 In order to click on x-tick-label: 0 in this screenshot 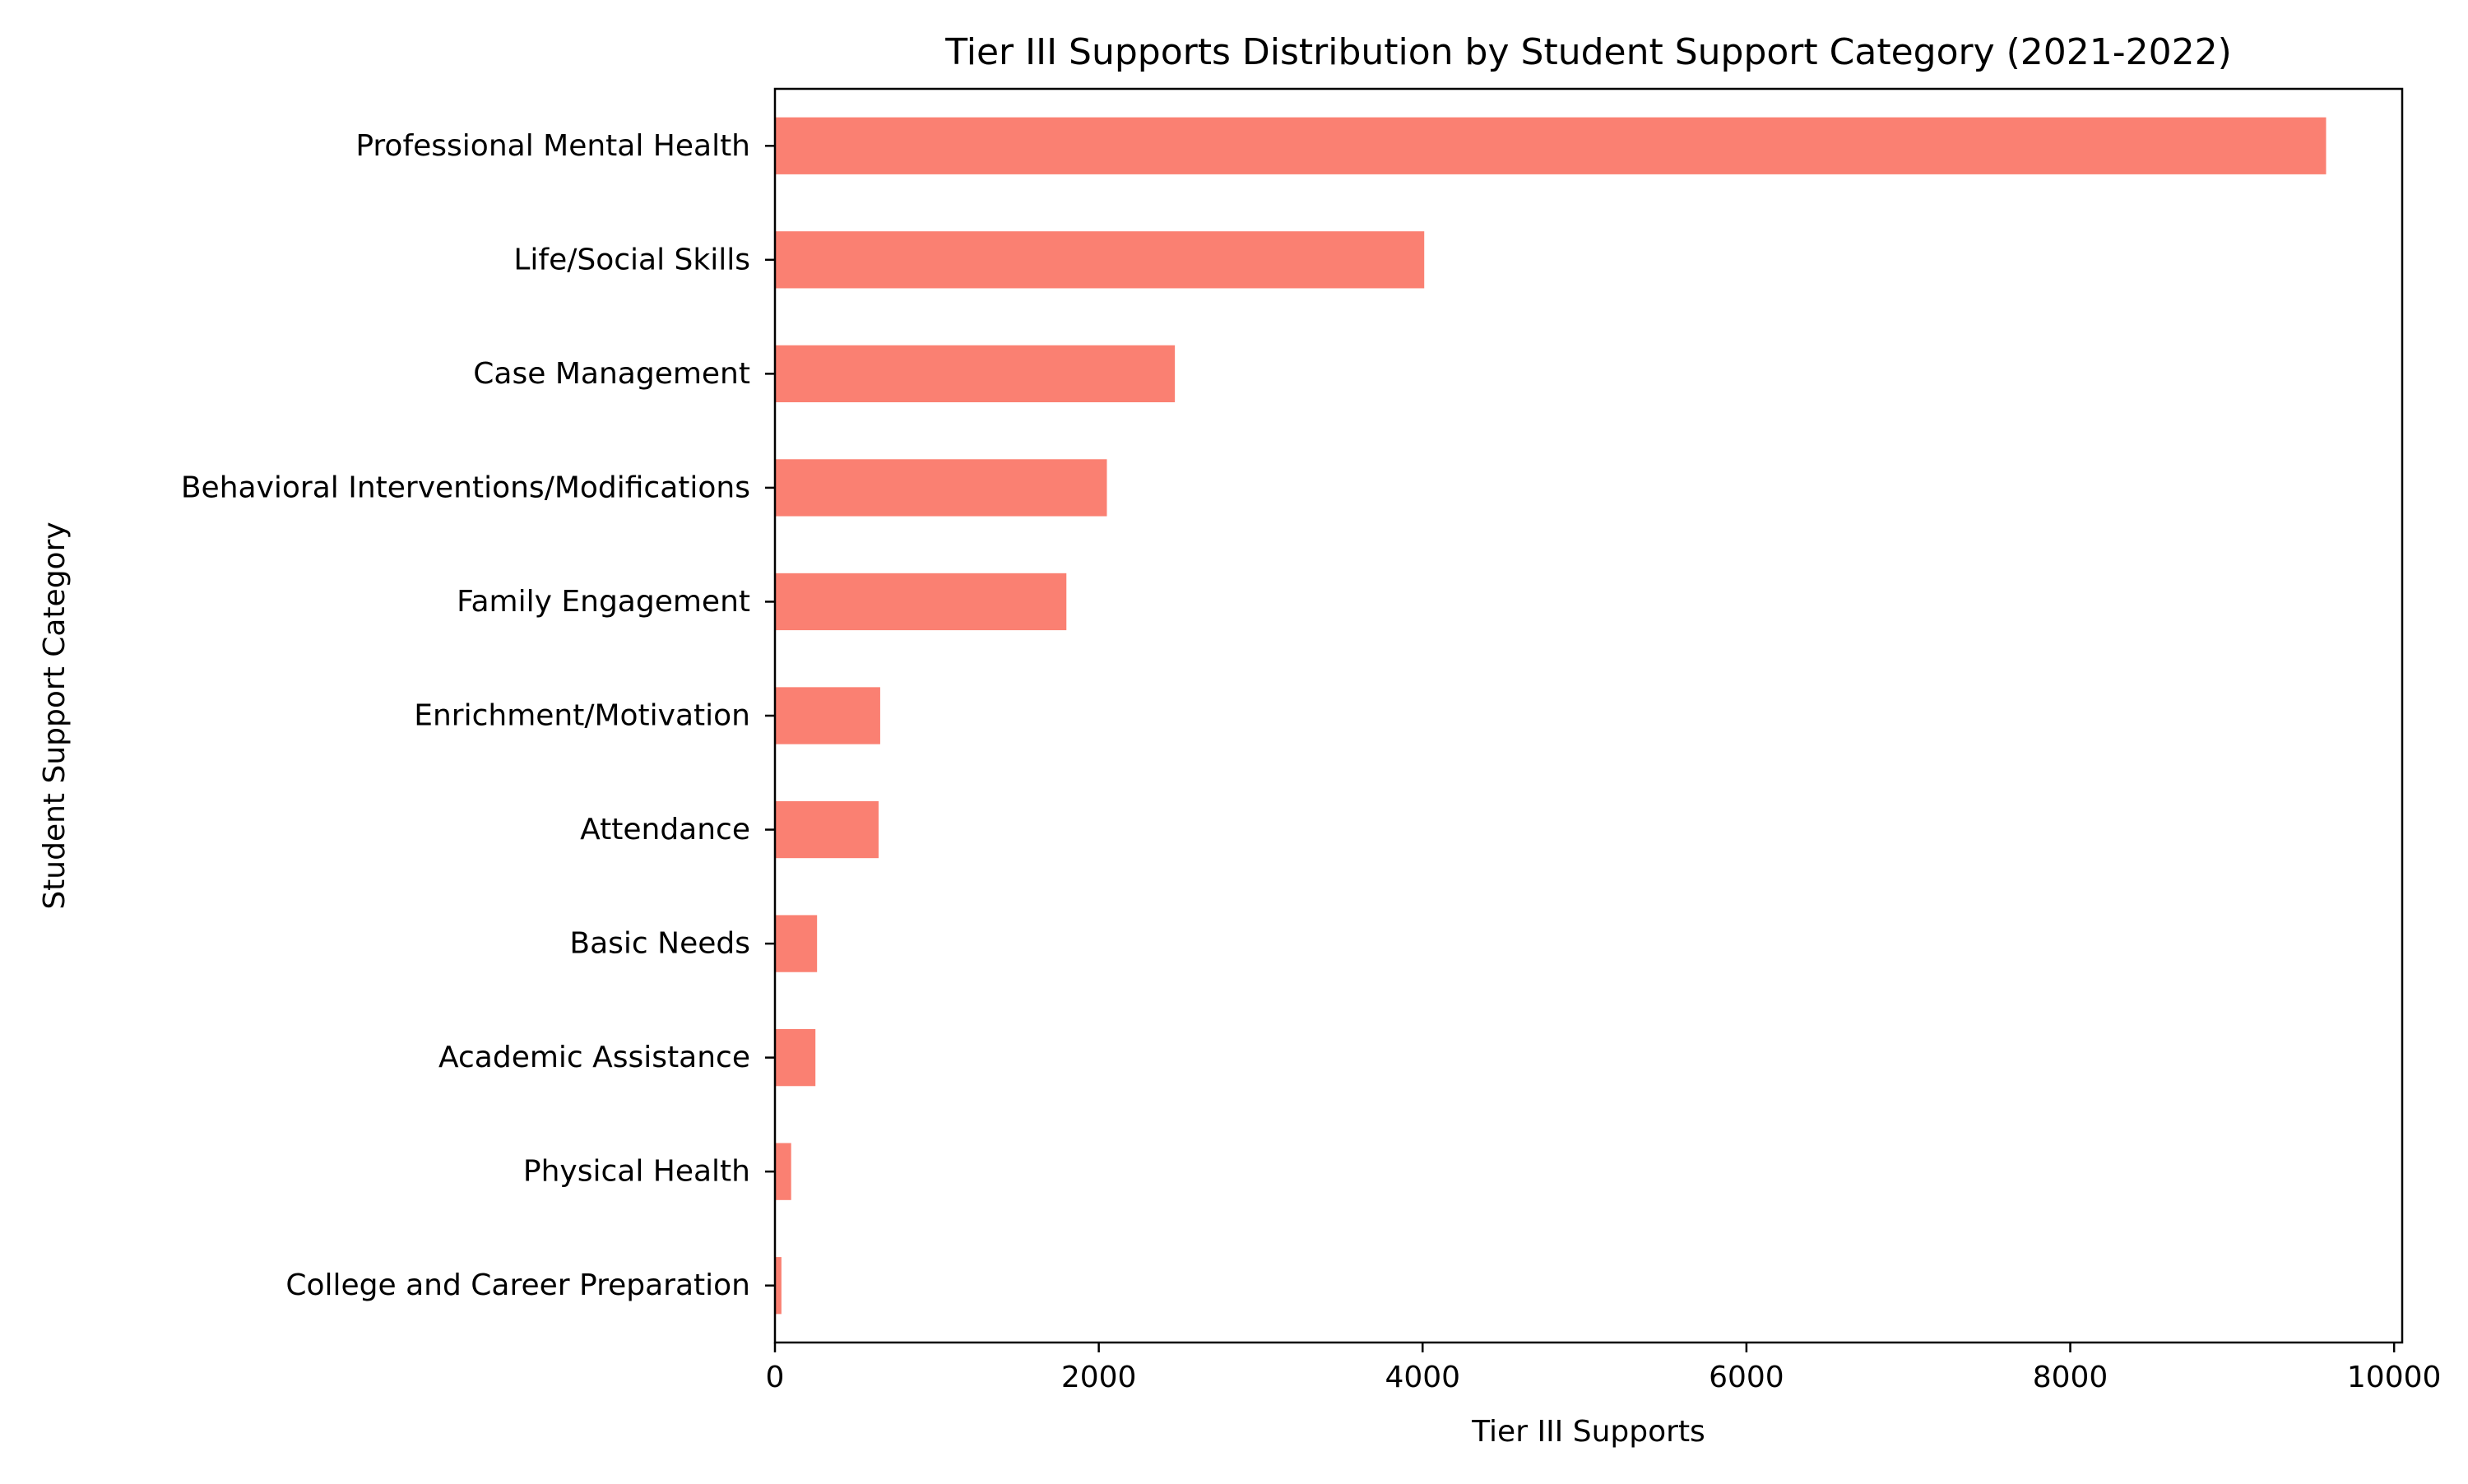, I will do `click(775, 1377)`.